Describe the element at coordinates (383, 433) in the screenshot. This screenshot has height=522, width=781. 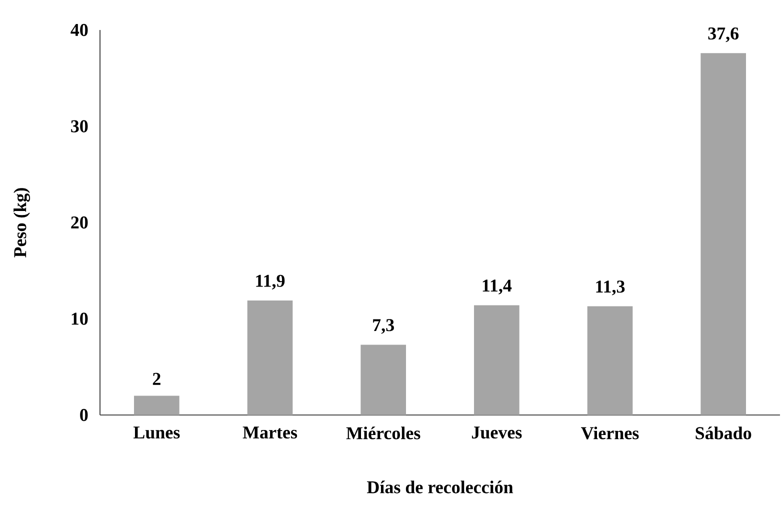
I see `x-tick-label: Miércoles` at that location.